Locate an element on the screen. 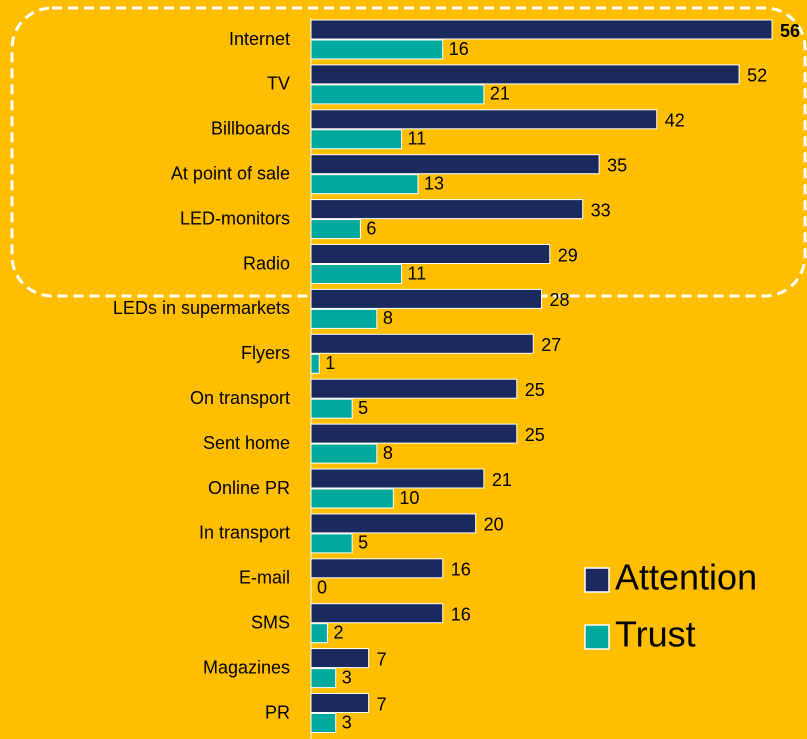  legend-text: Trust is located at coordinates (655, 634).